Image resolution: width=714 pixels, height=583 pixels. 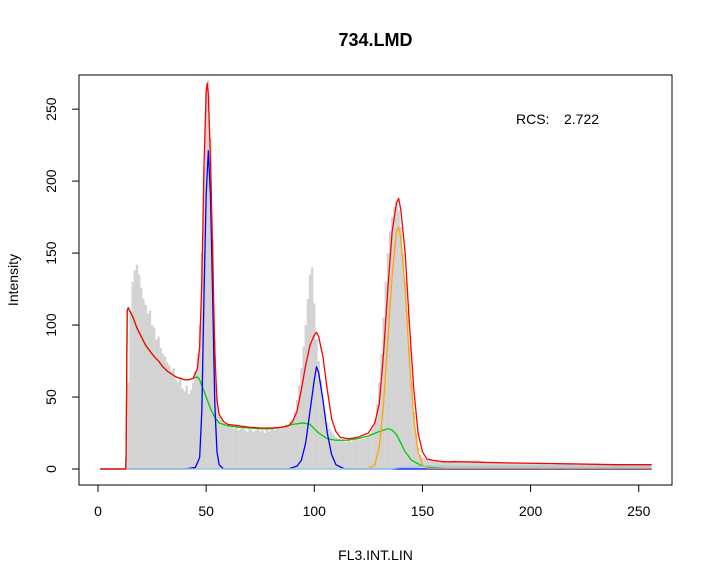 What do you see at coordinates (13, 280) in the screenshot?
I see `y-axis-label: Intensity` at bounding box center [13, 280].